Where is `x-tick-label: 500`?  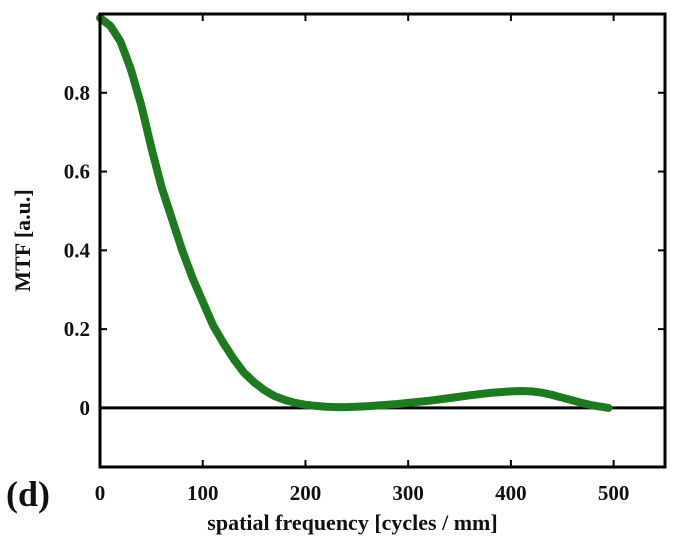
x-tick-label: 500 is located at coordinates (614, 493).